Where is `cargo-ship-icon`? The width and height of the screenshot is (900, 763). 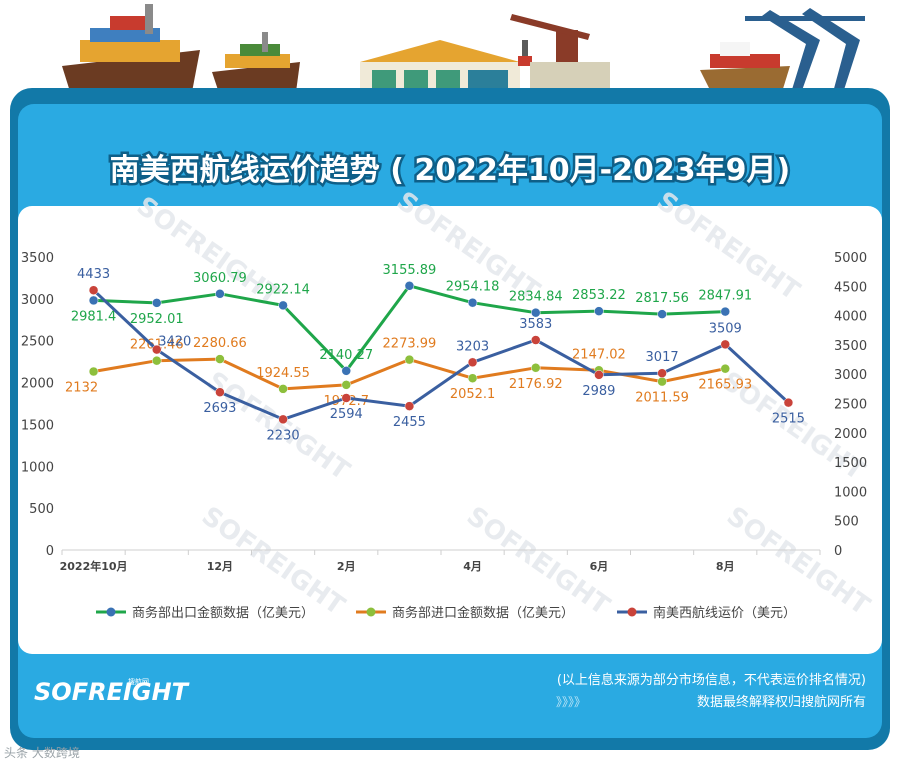 cargo-ship-icon is located at coordinates (746, 71).